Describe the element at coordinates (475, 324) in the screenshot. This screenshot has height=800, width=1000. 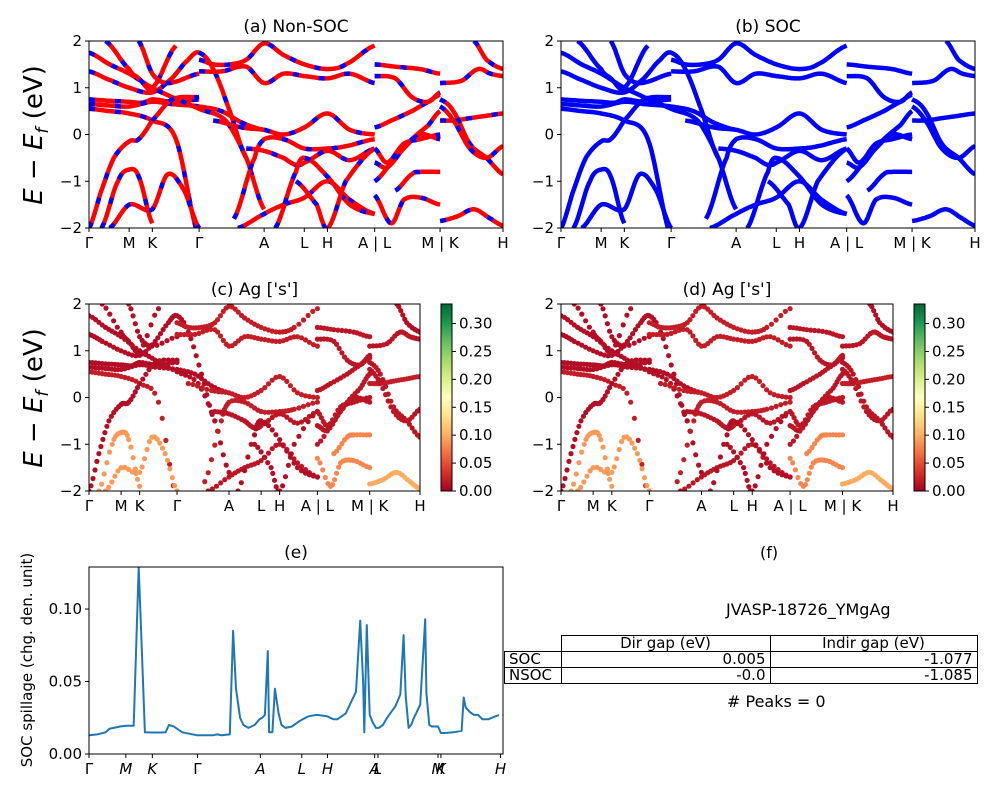
I see `colorbar-tick-label: 0.30` at that location.